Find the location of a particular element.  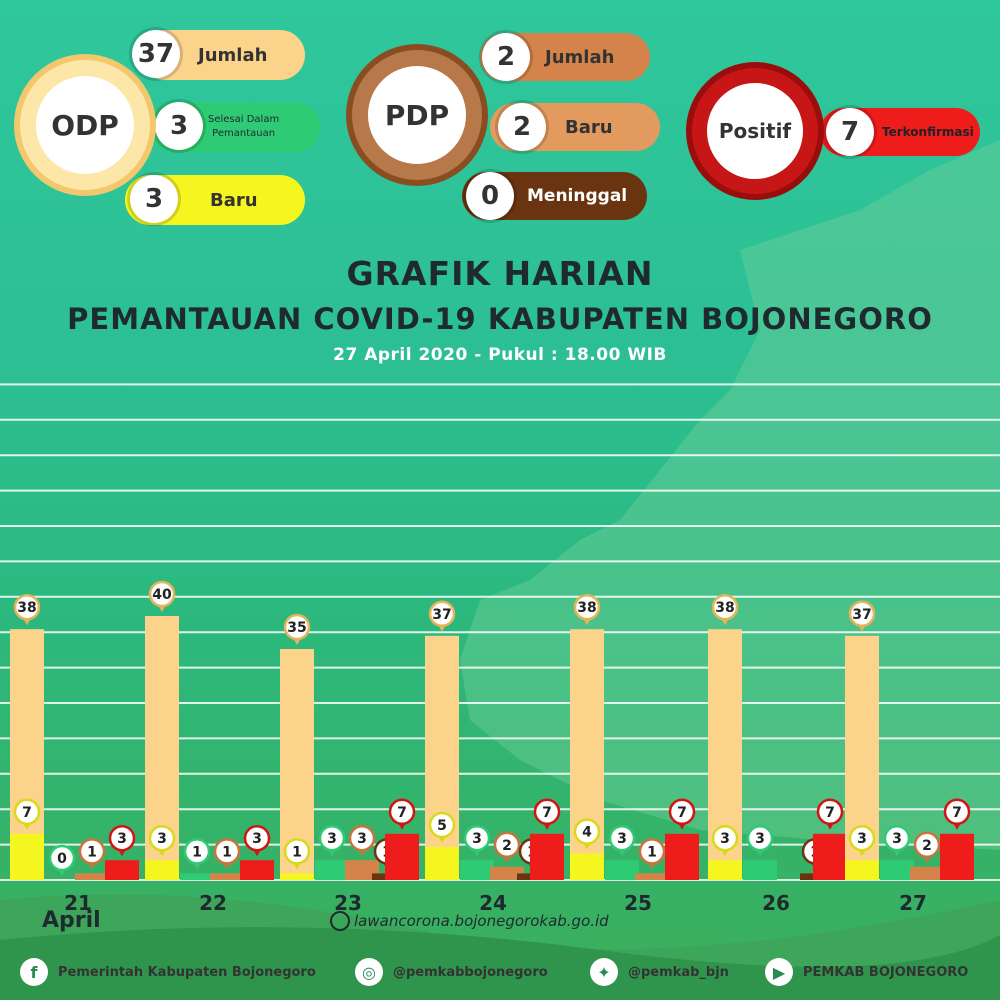

pdp-baru-value: 2 is located at coordinates (522, 127).